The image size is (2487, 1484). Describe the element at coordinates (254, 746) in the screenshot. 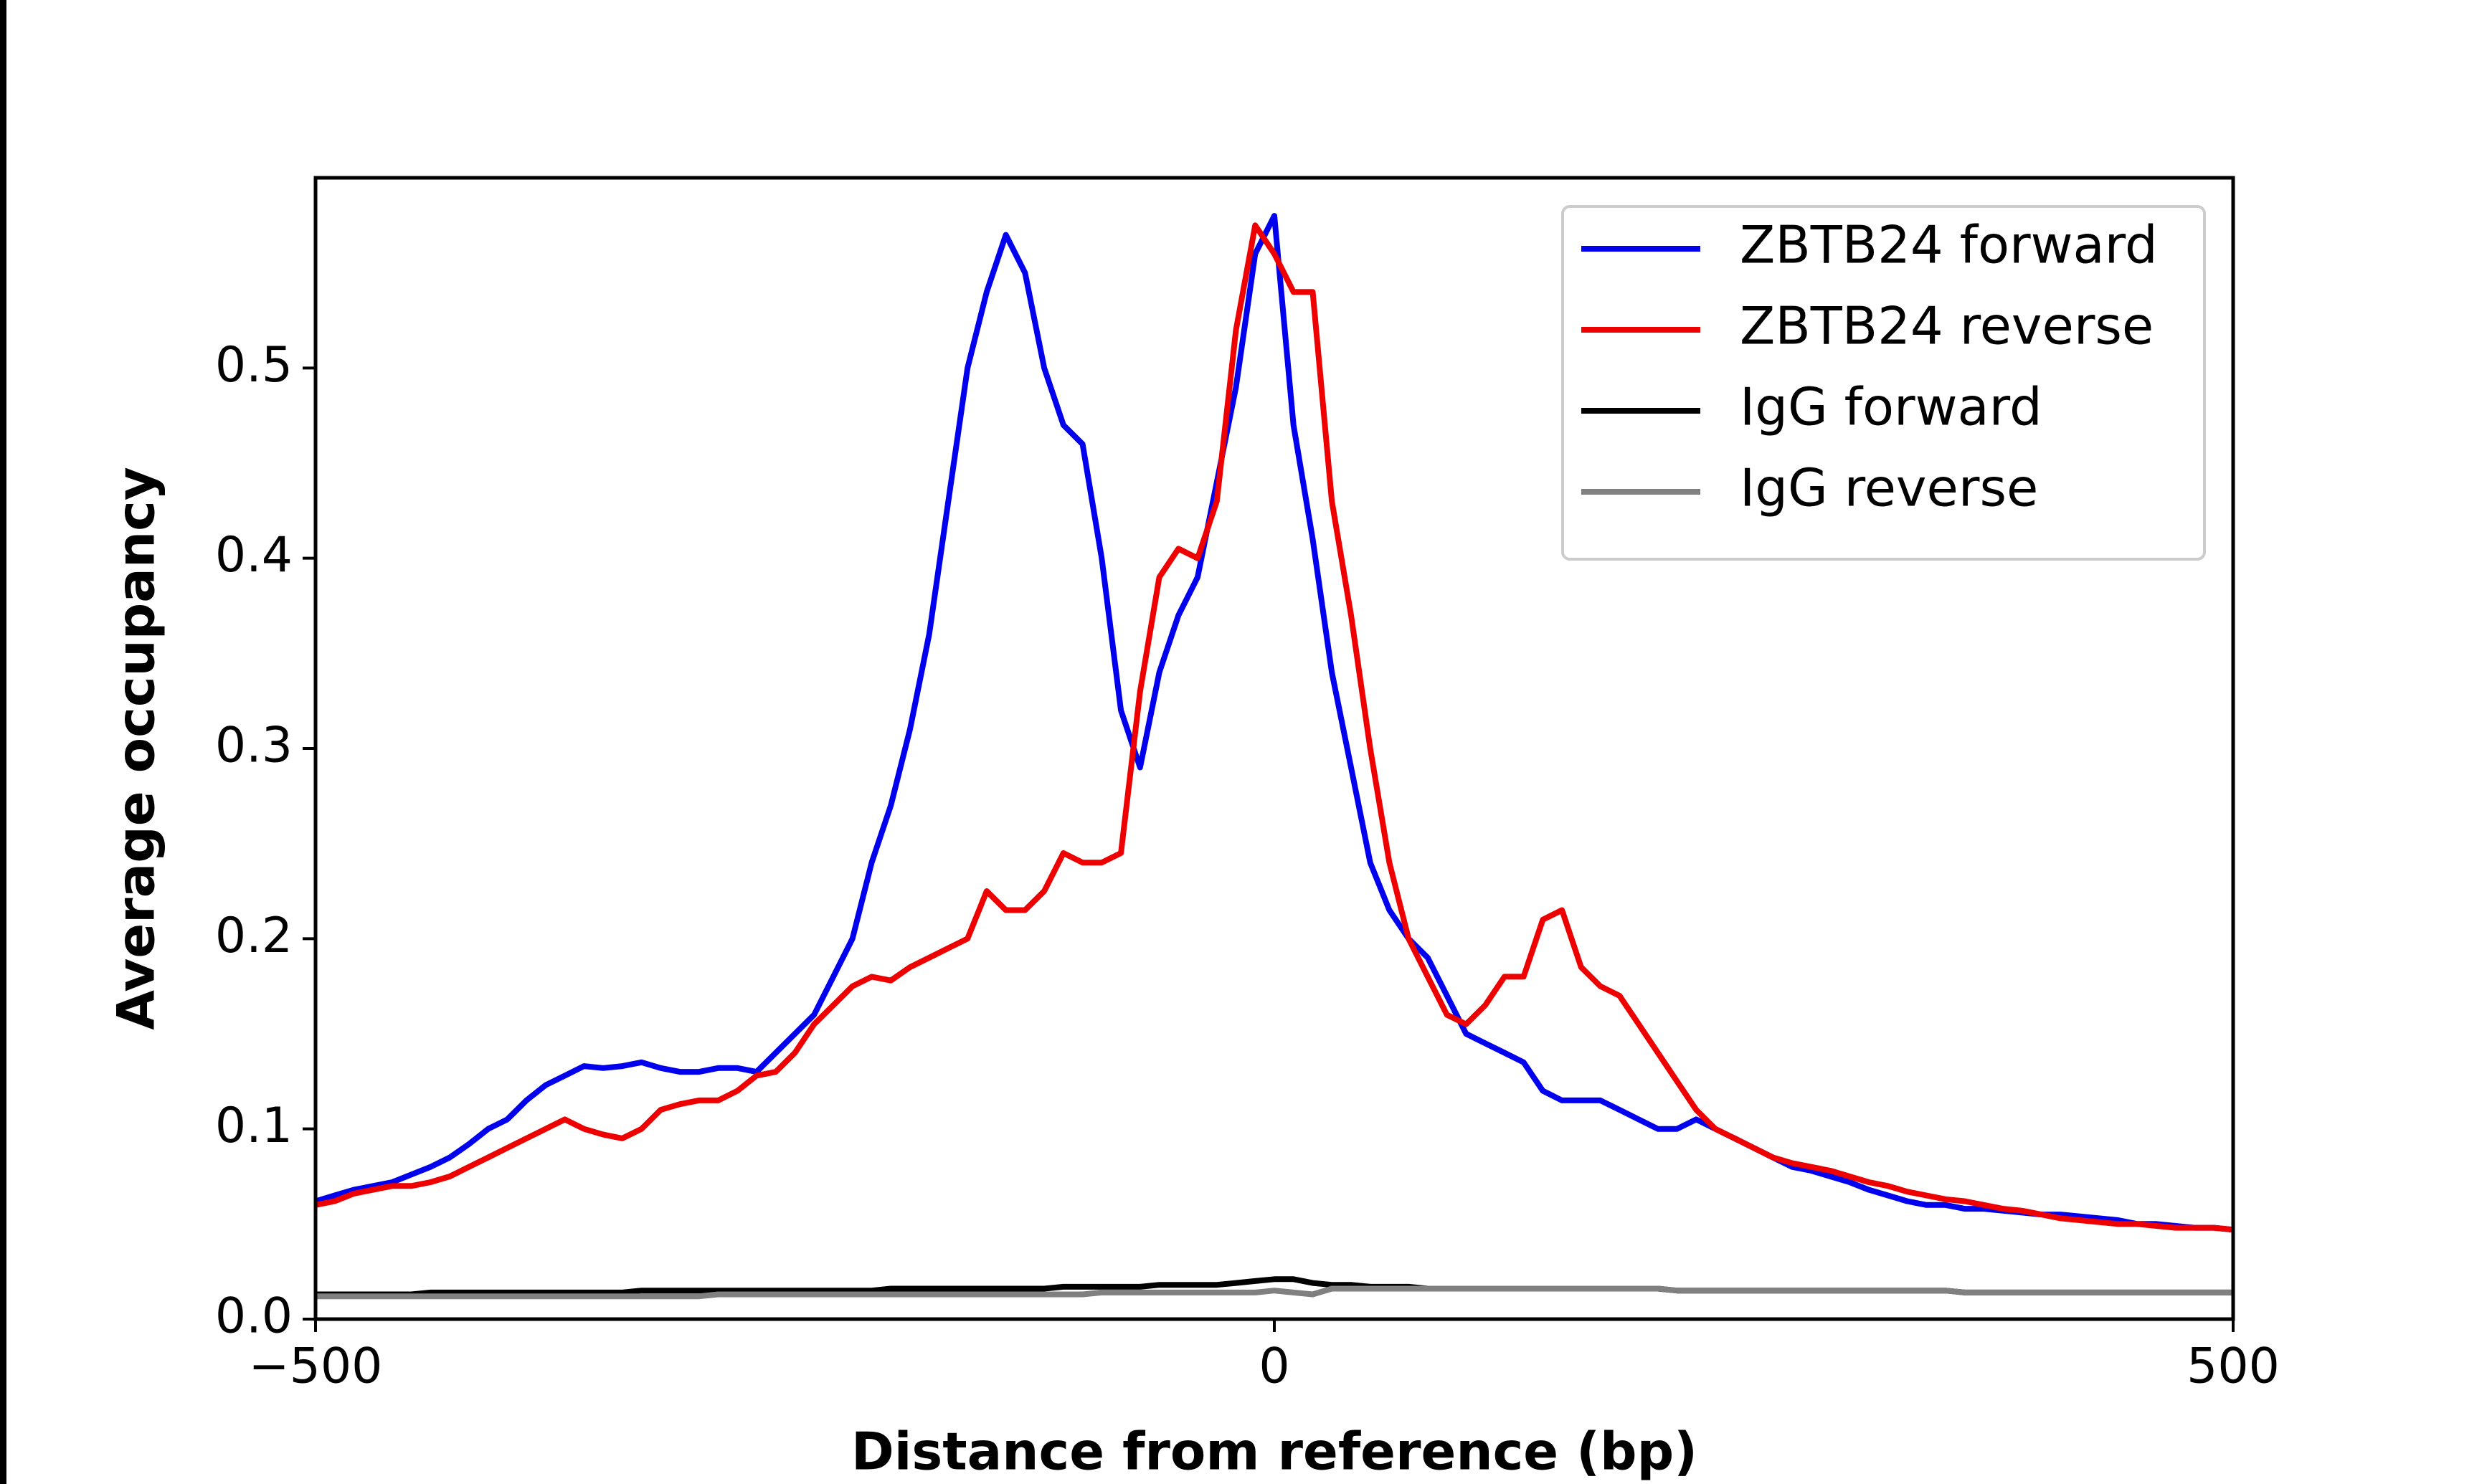

I see `y-tick-label: 0.3` at that location.